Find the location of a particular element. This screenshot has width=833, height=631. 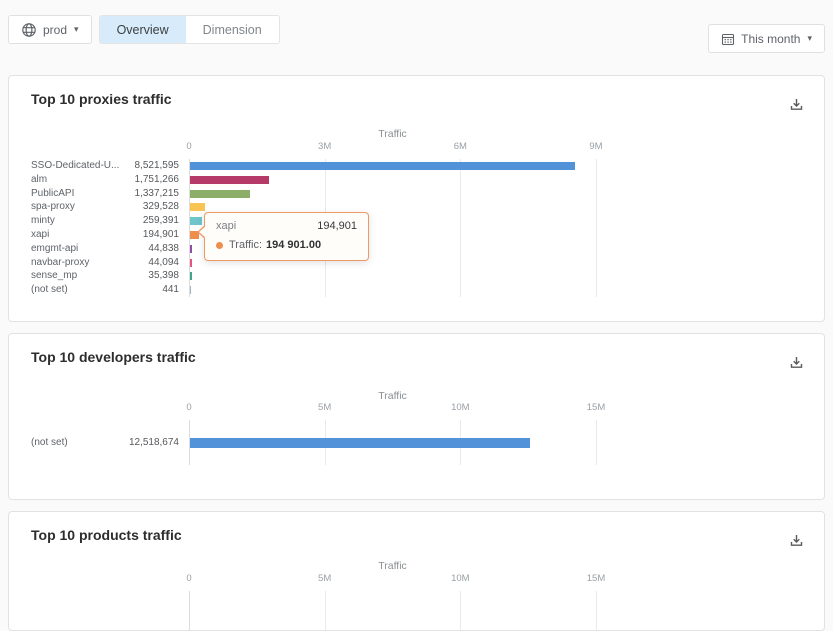

bar-label: minty is located at coordinates (43, 221).